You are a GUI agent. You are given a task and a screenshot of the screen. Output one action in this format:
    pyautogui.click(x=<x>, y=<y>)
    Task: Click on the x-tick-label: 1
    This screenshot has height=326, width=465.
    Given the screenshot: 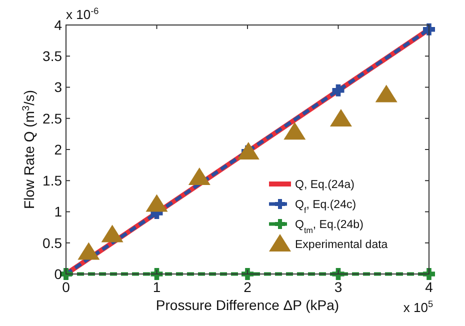 What is the action you would take?
    pyautogui.click(x=156, y=287)
    